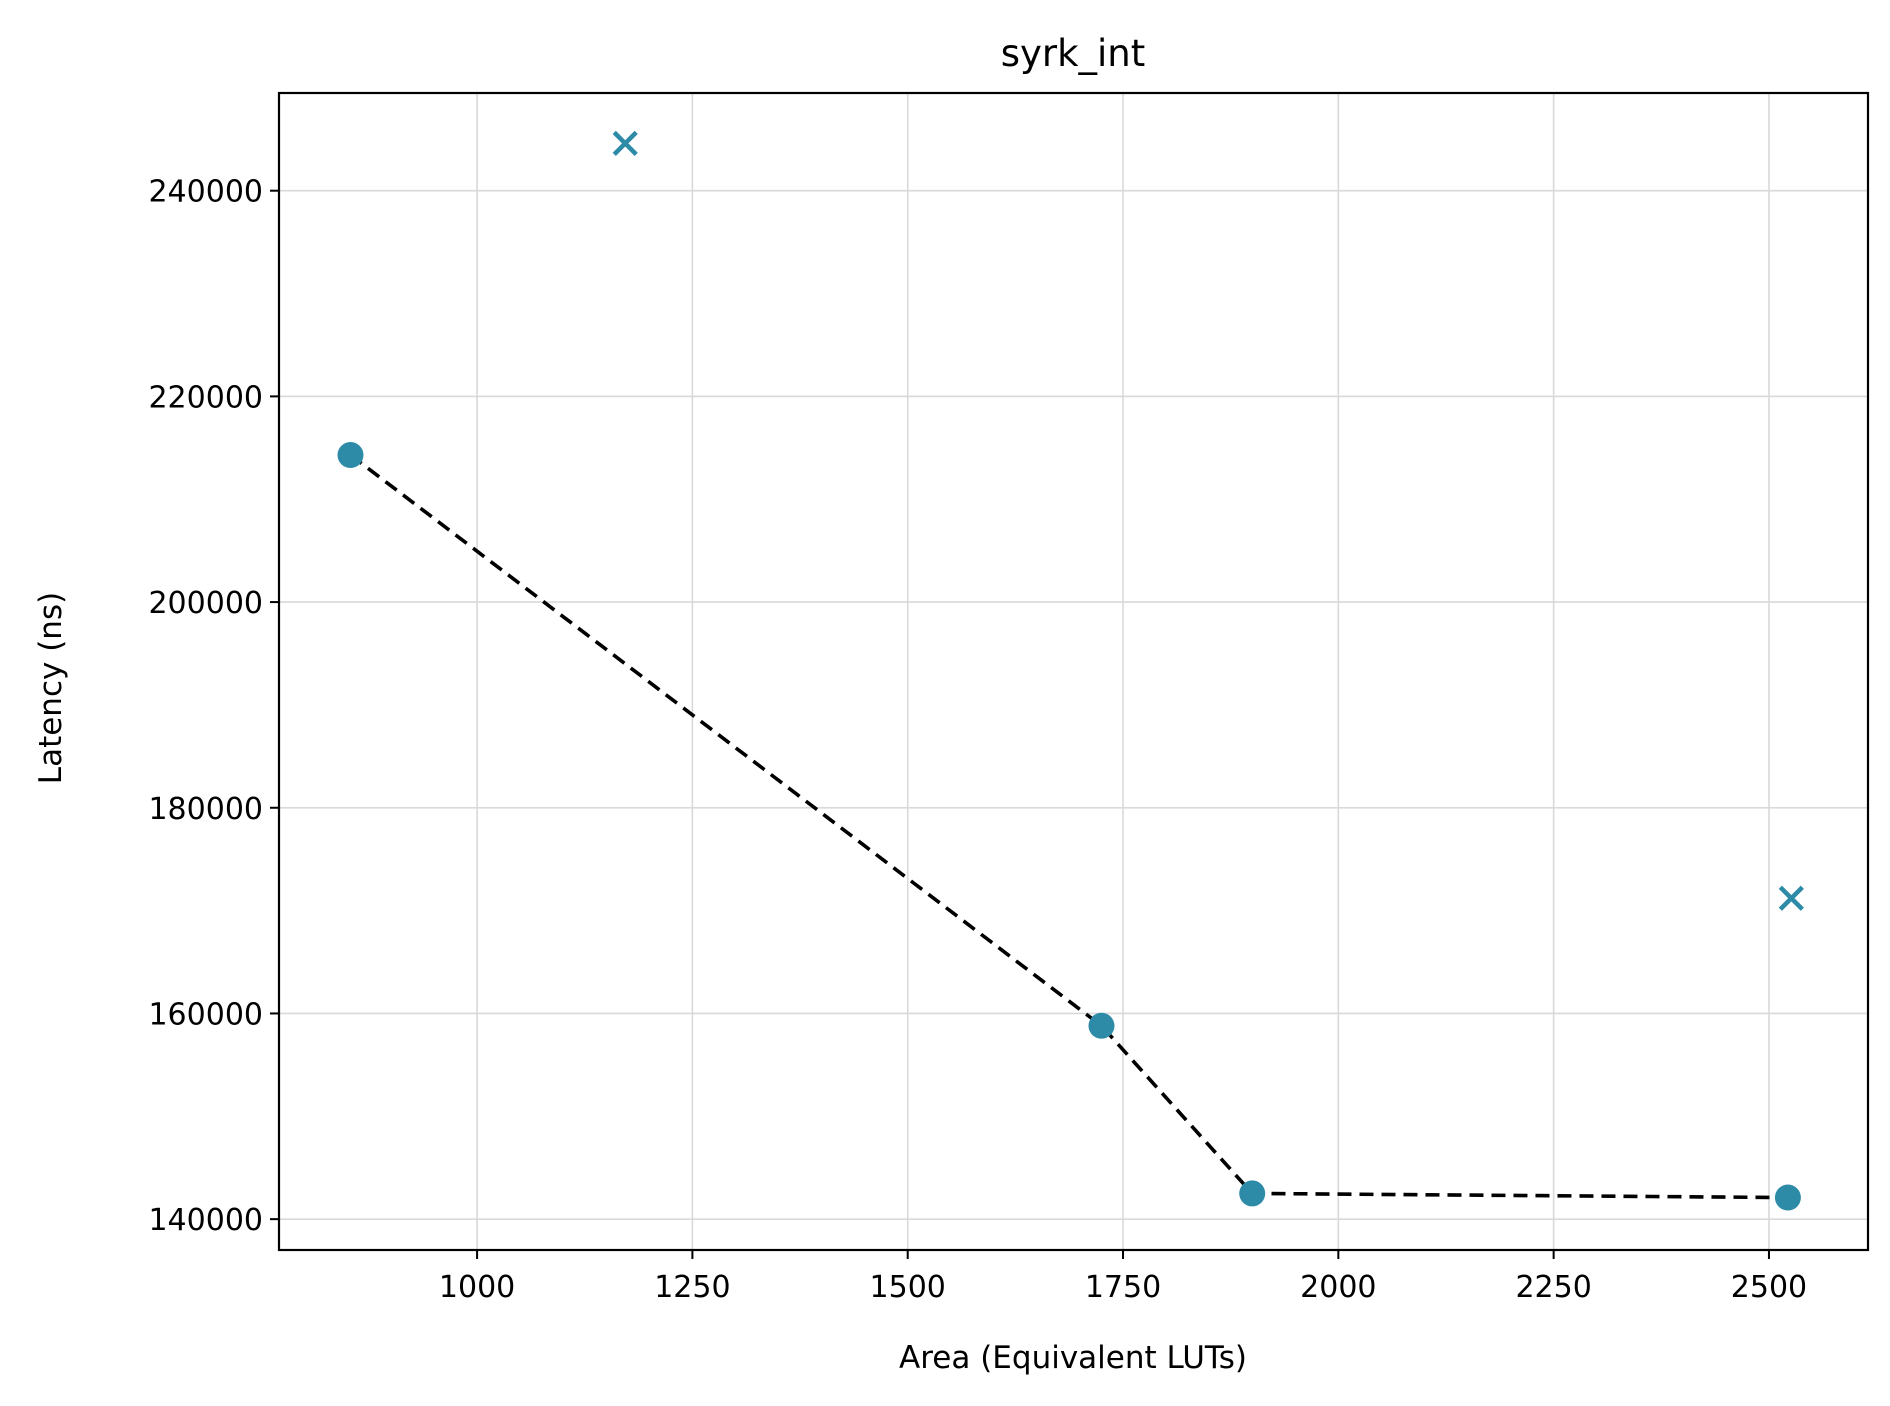 The width and height of the screenshot is (1890, 1406). What do you see at coordinates (477, 1287) in the screenshot?
I see `x-tick-label: 1000` at bounding box center [477, 1287].